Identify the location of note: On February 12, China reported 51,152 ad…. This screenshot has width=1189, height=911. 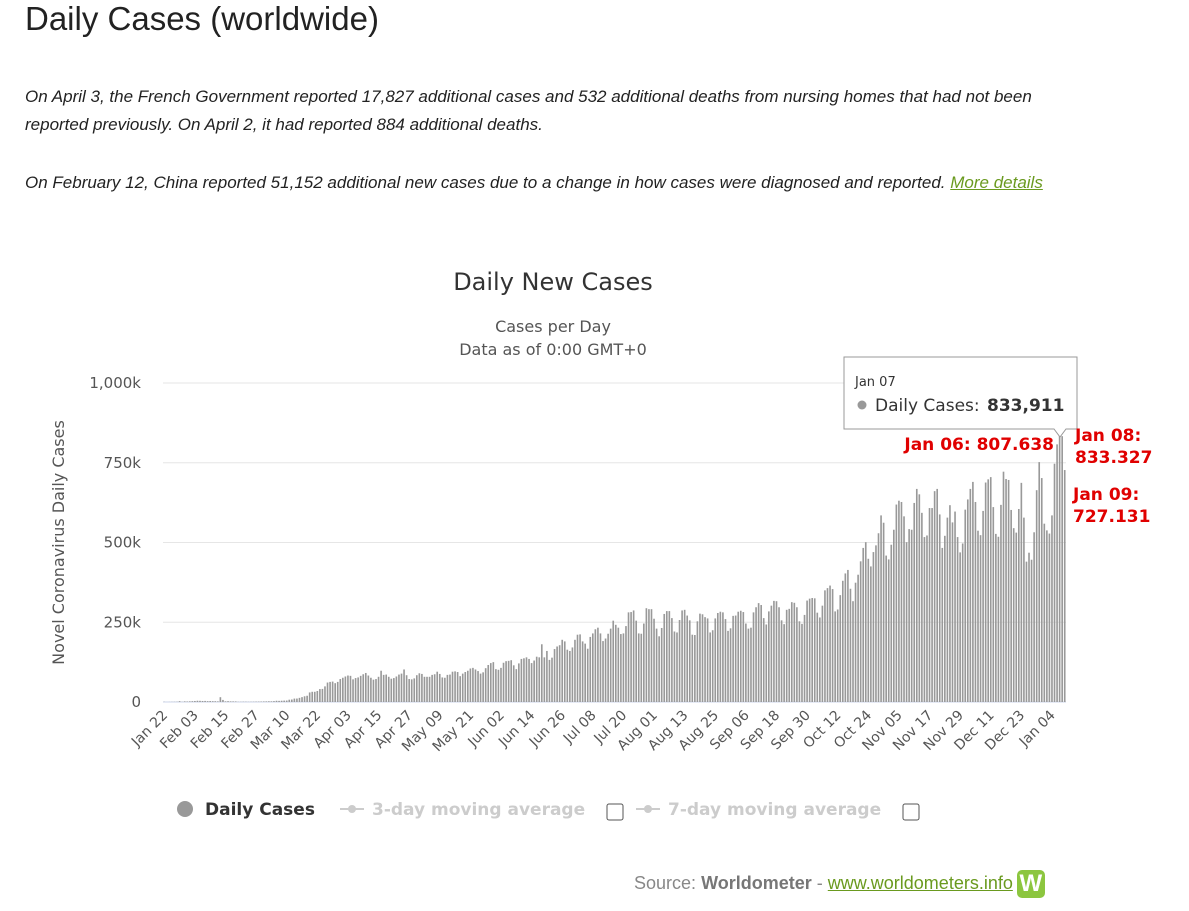
(545, 183).